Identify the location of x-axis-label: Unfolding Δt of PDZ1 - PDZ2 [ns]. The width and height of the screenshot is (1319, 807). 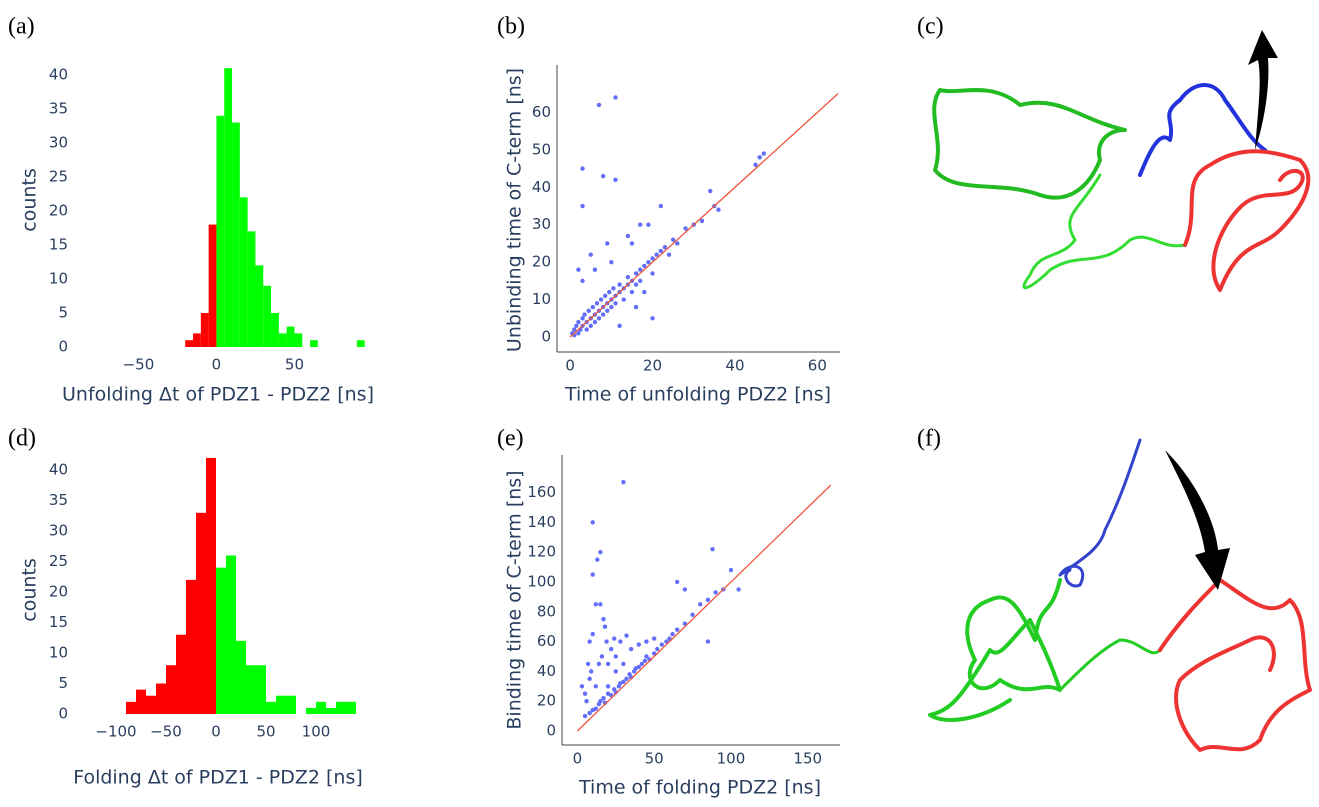
(218, 395).